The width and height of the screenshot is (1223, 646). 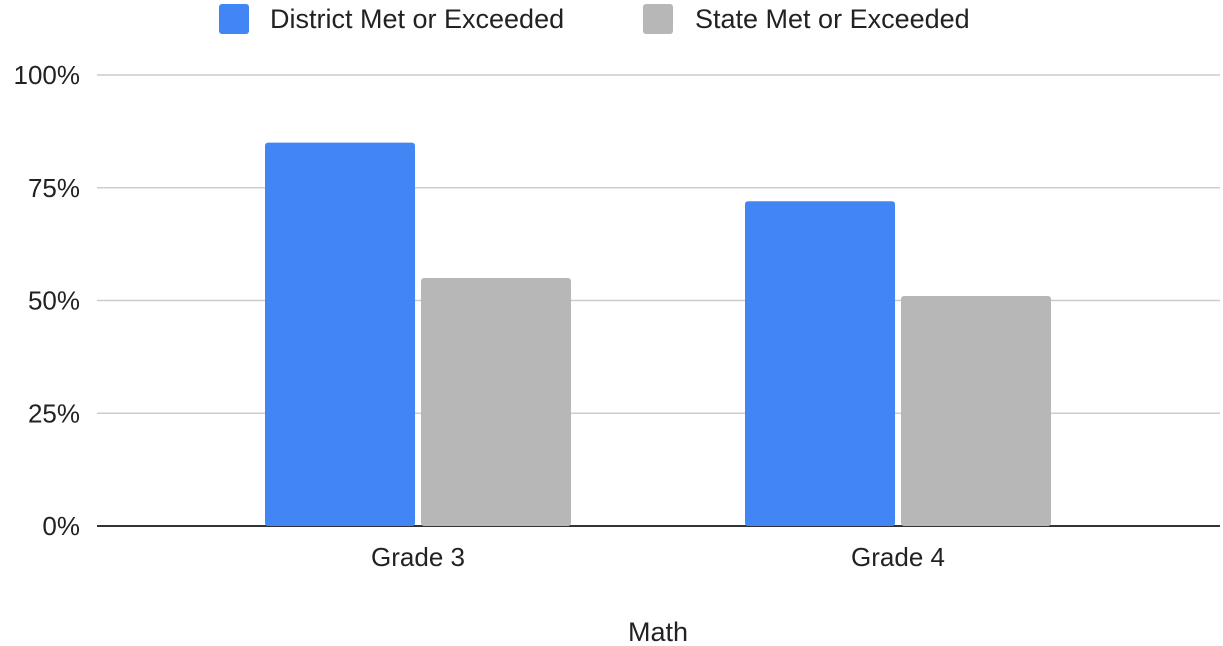 I want to click on x-tick-label: Grade 4, so click(x=898, y=557).